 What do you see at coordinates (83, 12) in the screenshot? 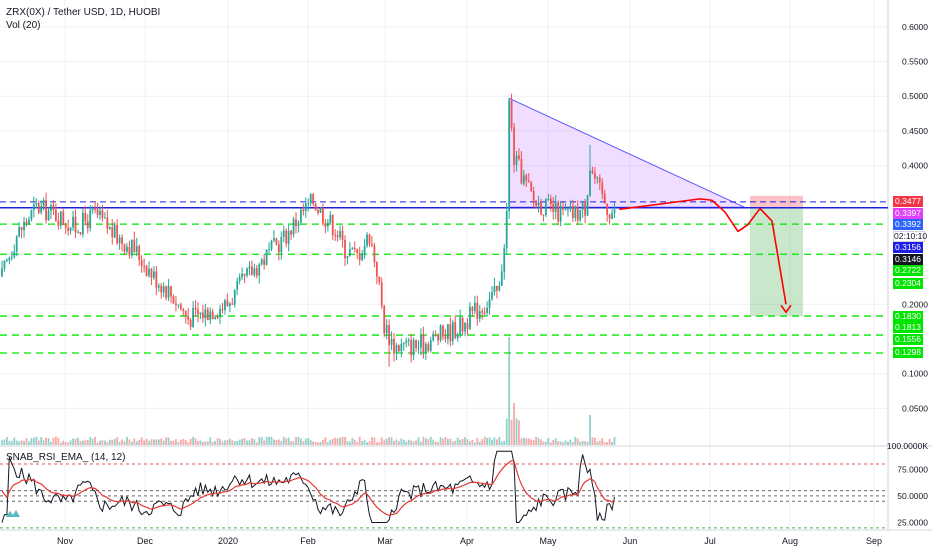
I see `symbol-legend: ZRX(0X) / Tether USD, 1D, HUOBI` at bounding box center [83, 12].